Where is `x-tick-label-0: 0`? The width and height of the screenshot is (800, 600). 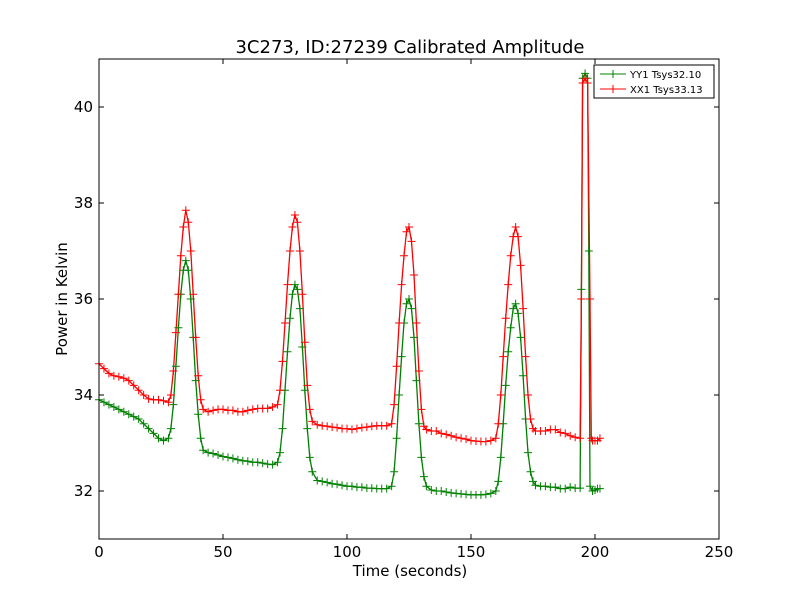 x-tick-label-0: 0 is located at coordinates (99, 552).